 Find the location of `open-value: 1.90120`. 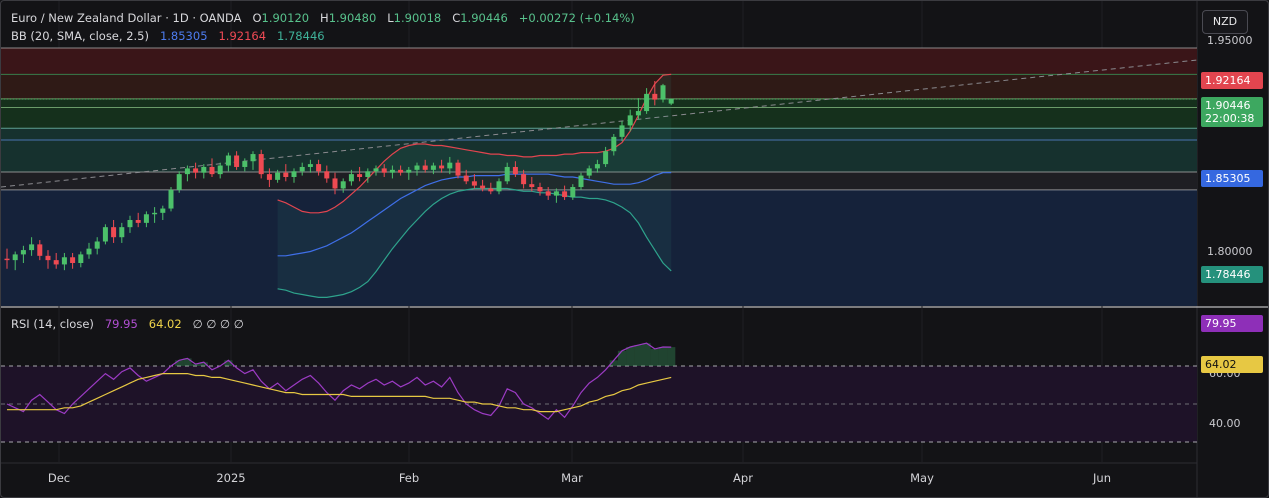

open-value: 1.90120 is located at coordinates (285, 18).